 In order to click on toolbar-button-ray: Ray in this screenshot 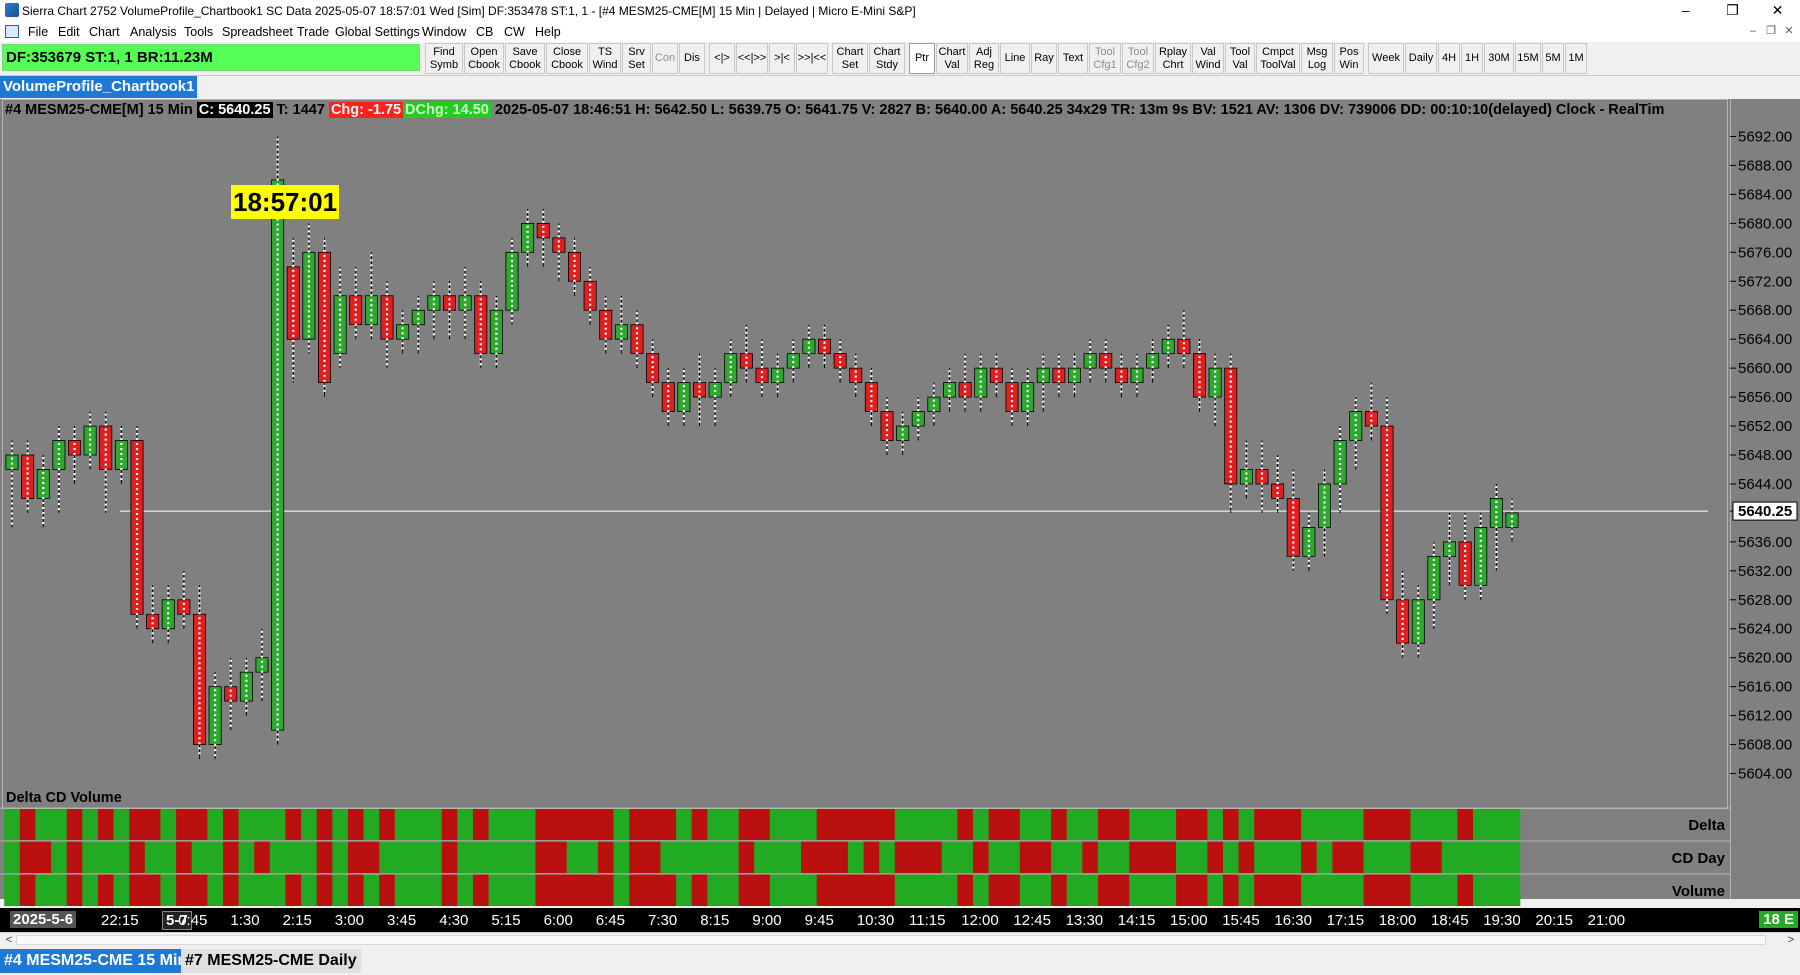, I will do `click(1044, 58)`.